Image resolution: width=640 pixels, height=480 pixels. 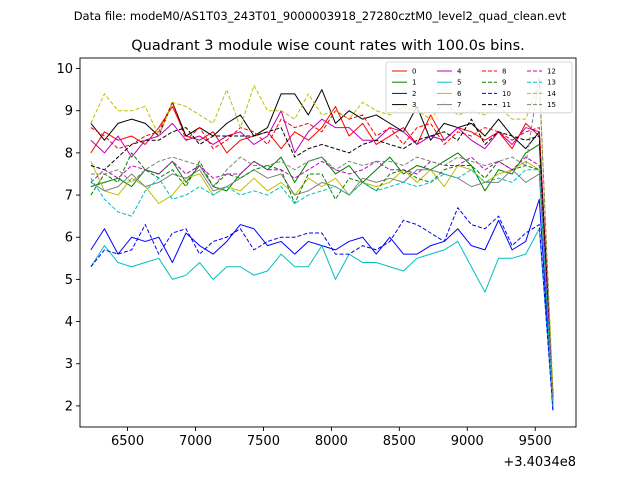 What do you see at coordinates (64, 69) in the screenshot?
I see `y-tick-label-10: 10` at bounding box center [64, 69].